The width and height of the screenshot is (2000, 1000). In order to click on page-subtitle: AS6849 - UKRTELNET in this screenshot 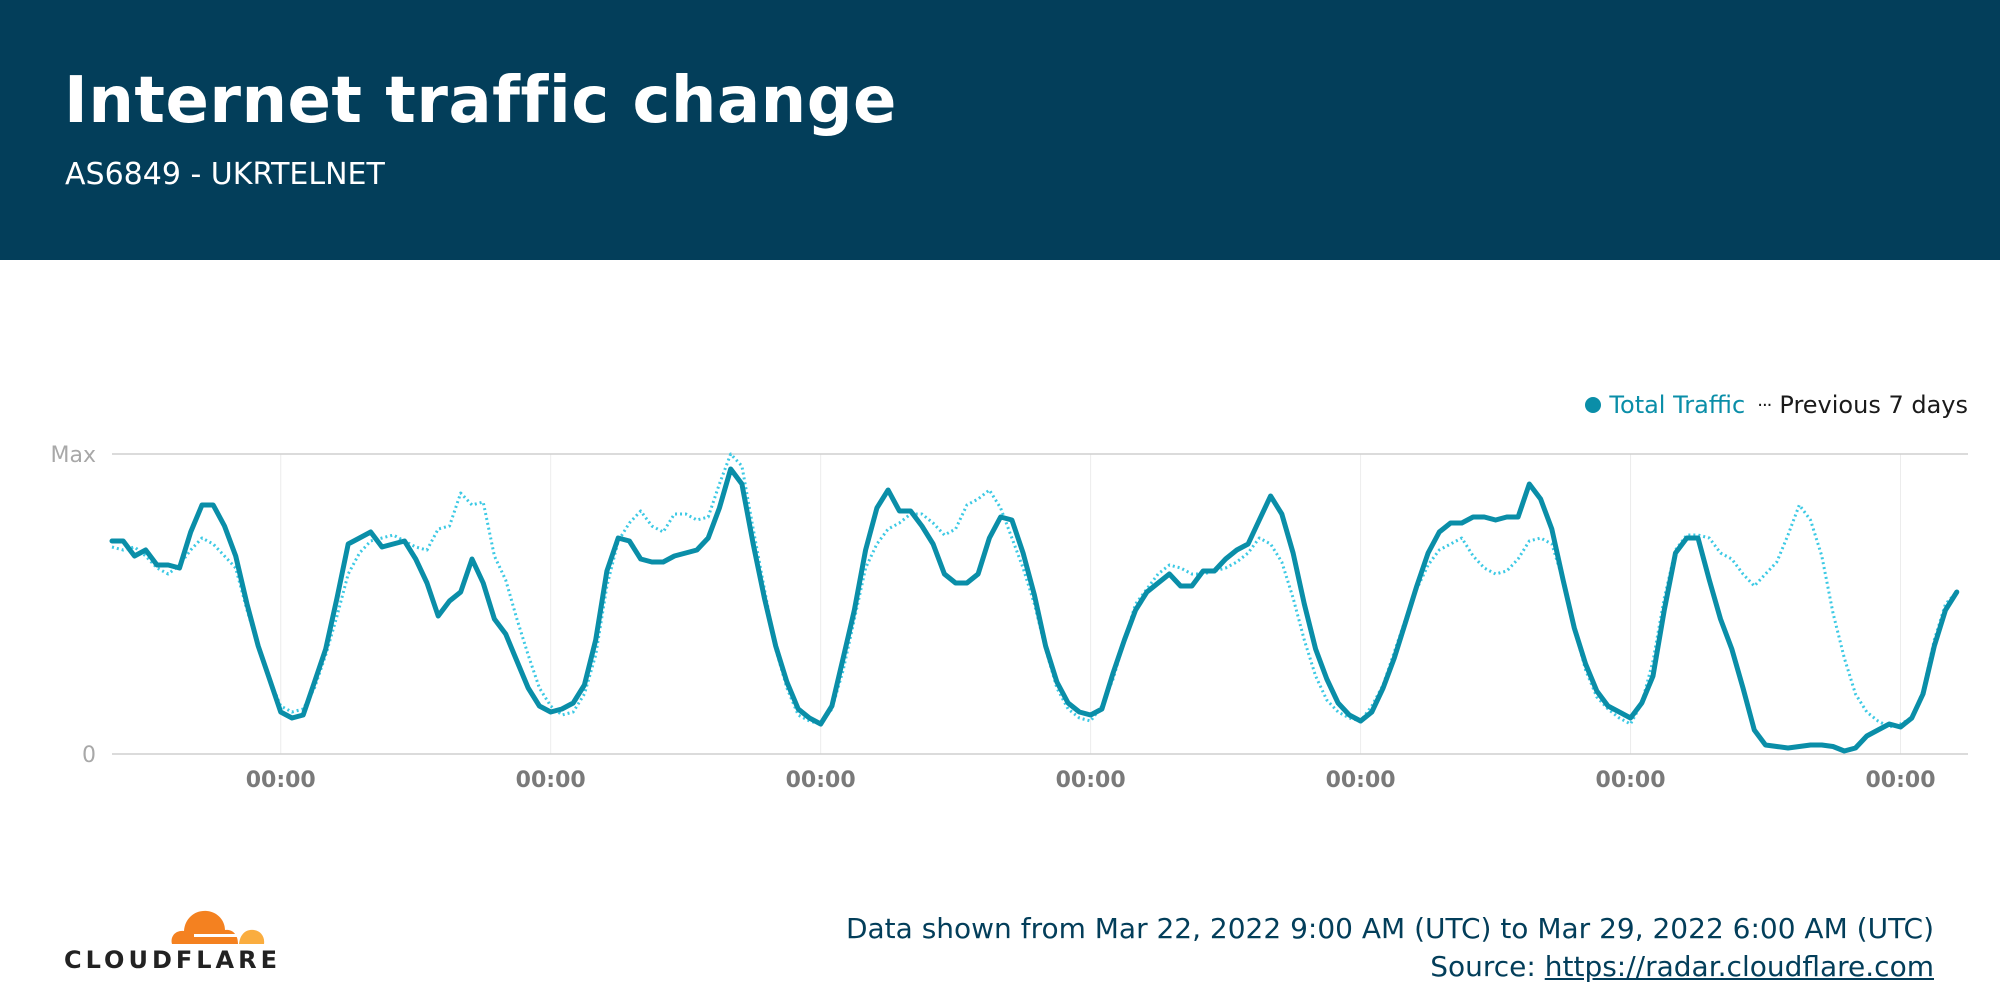, I will do `click(225, 174)`.